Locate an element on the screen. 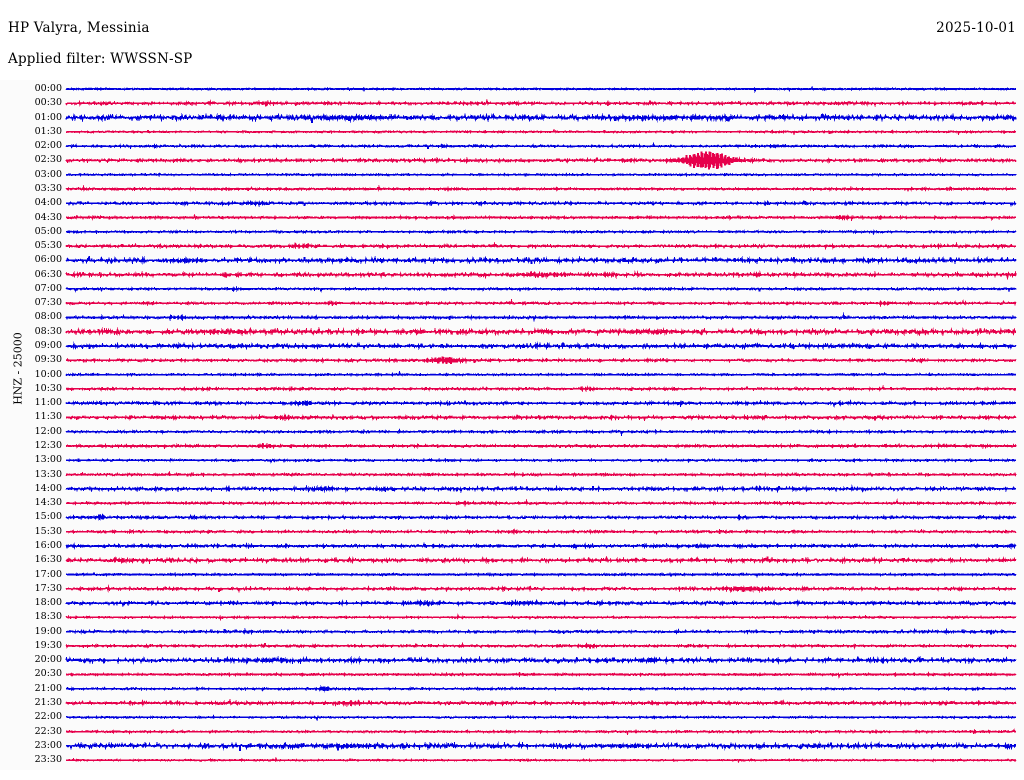  time-tick-label: 09:00 is located at coordinates (48, 346).